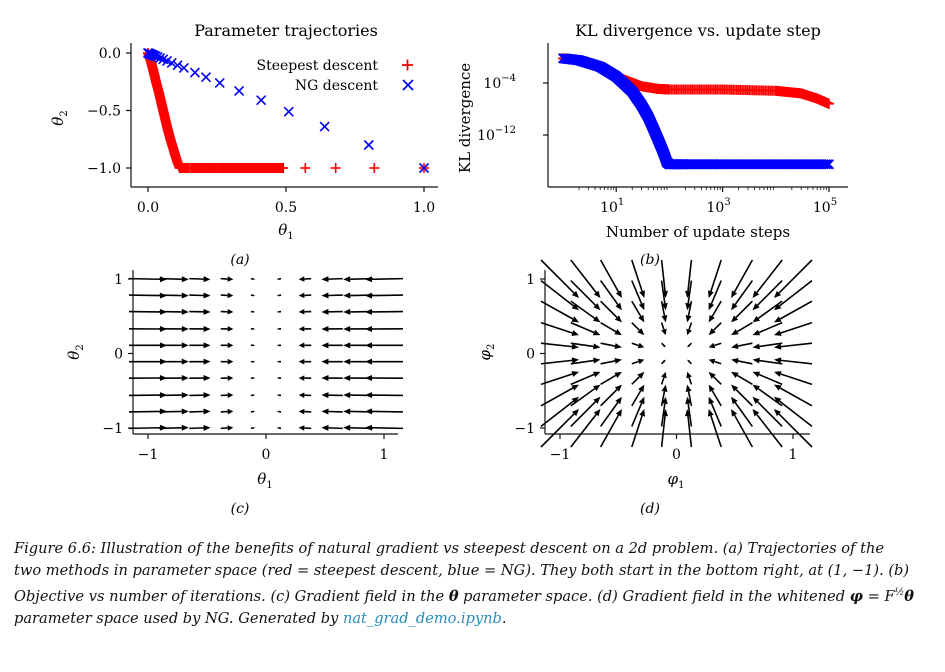 This screenshot has width=945, height=672. What do you see at coordinates (825, 206) in the screenshot?
I see `x-tick-label: 10⁵` at bounding box center [825, 206].